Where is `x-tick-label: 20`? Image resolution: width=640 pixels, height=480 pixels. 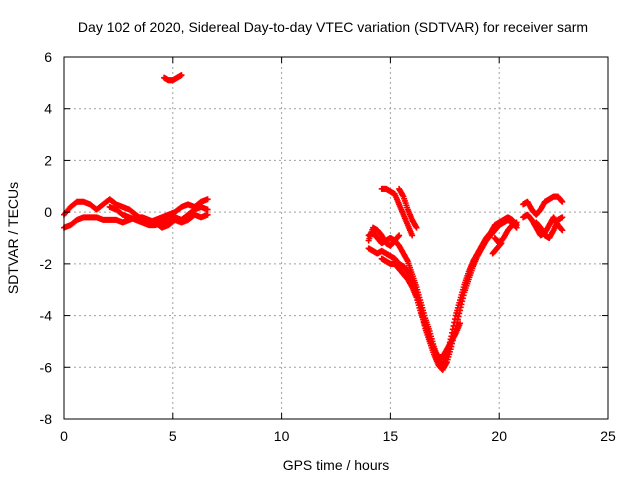 x-tick-label: 20 is located at coordinates (499, 436).